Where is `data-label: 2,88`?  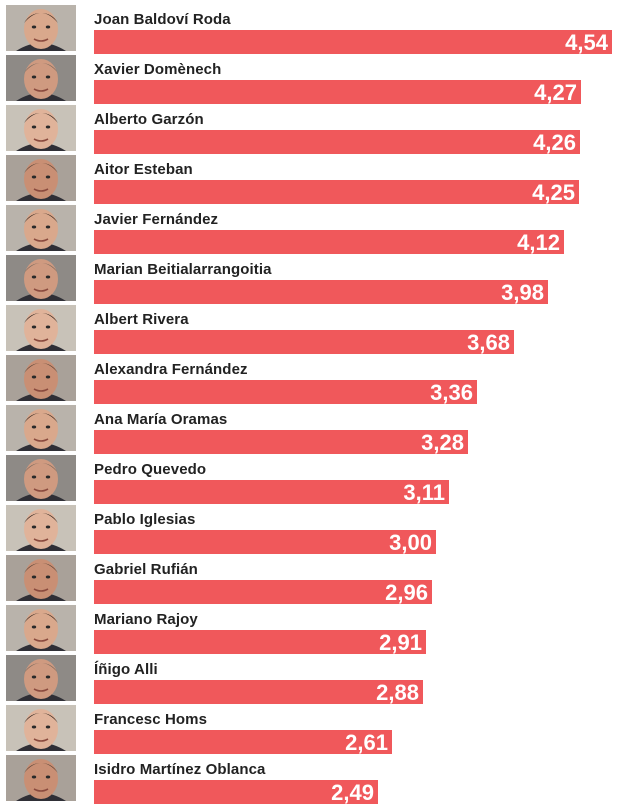 data-label: 2,88 is located at coordinates (397, 692).